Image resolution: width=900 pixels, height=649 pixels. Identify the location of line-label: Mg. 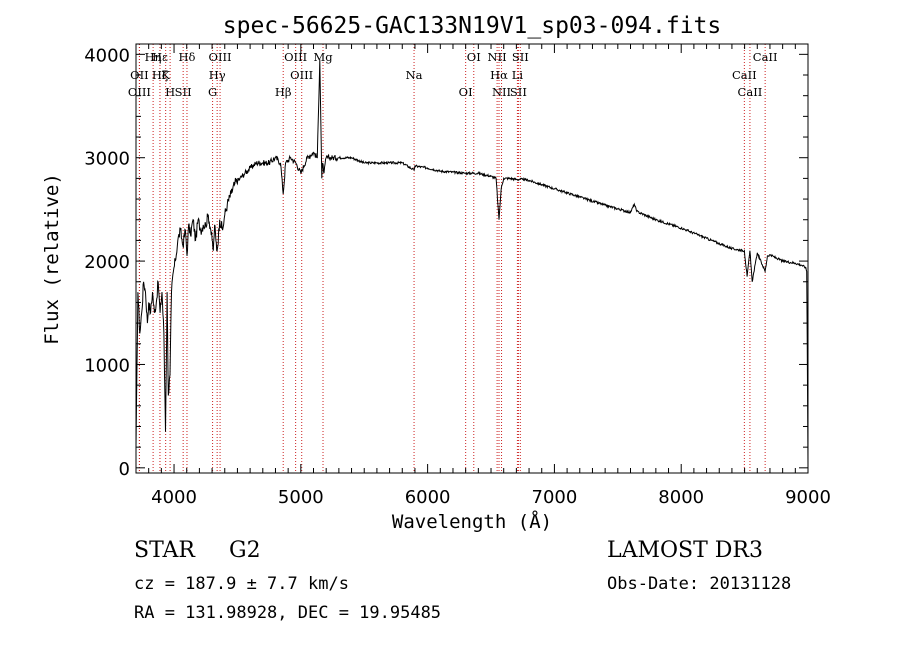
(323, 57).